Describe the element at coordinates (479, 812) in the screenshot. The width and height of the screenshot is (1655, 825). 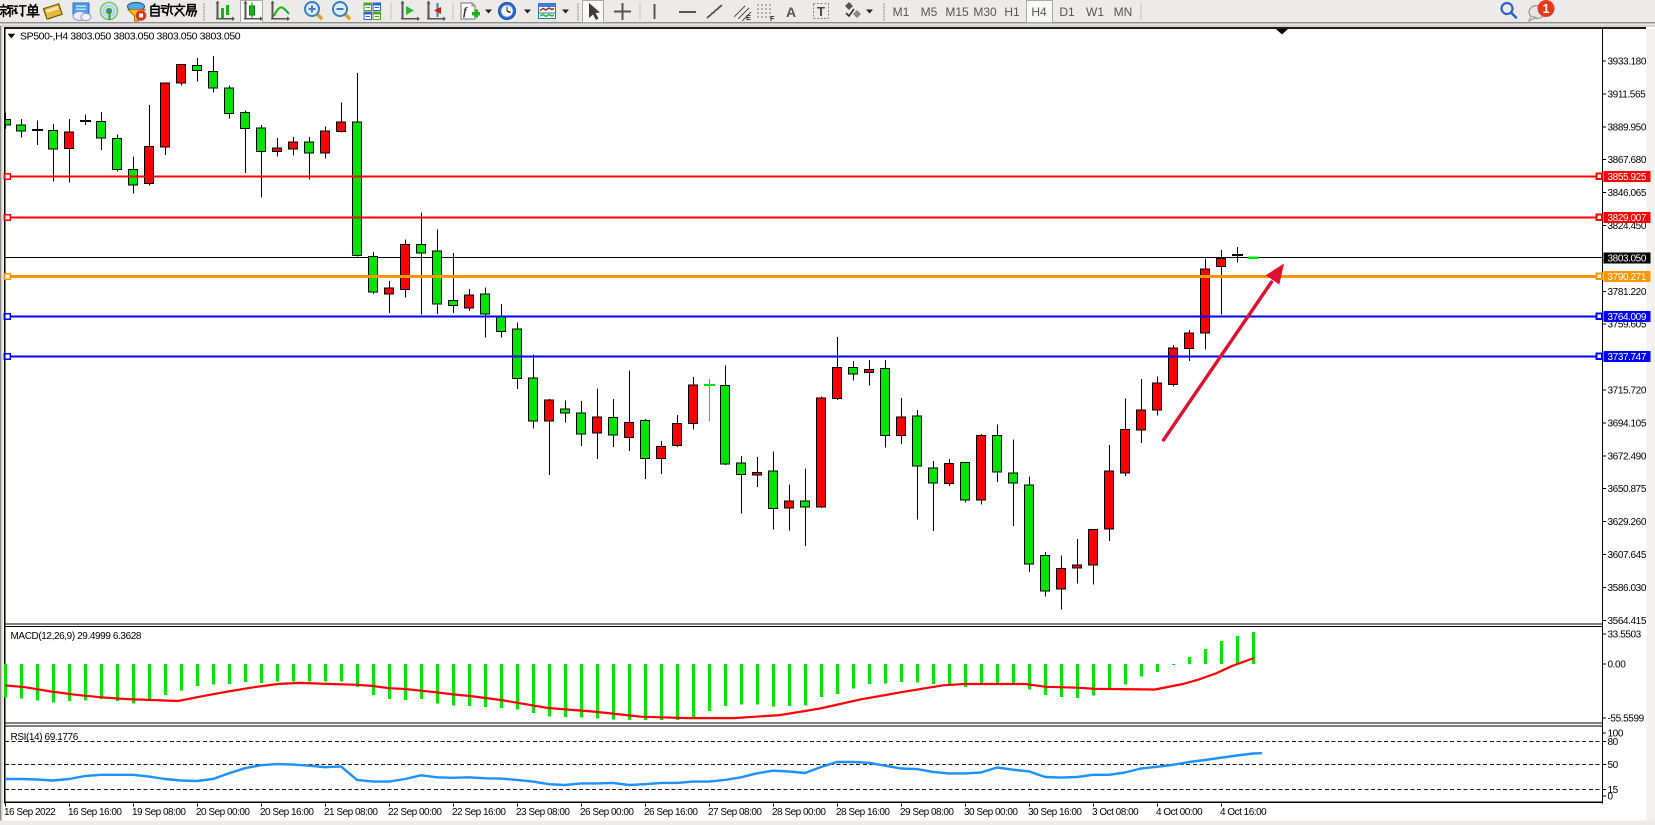
I see `svg-text: 22 Sep 16:00` at that location.